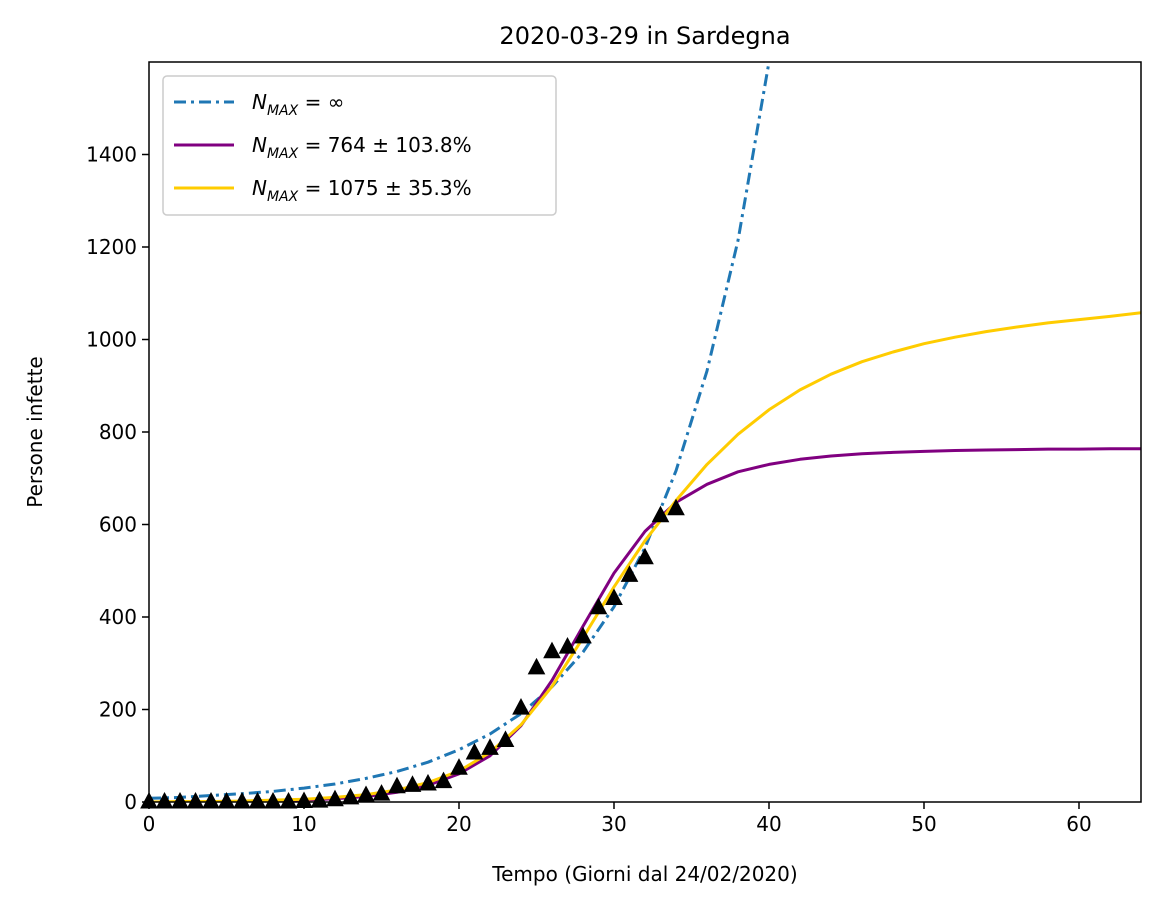 This screenshot has width=1161, height=908. What do you see at coordinates (613, 824) in the screenshot?
I see `x-tick-label: 30` at bounding box center [613, 824].